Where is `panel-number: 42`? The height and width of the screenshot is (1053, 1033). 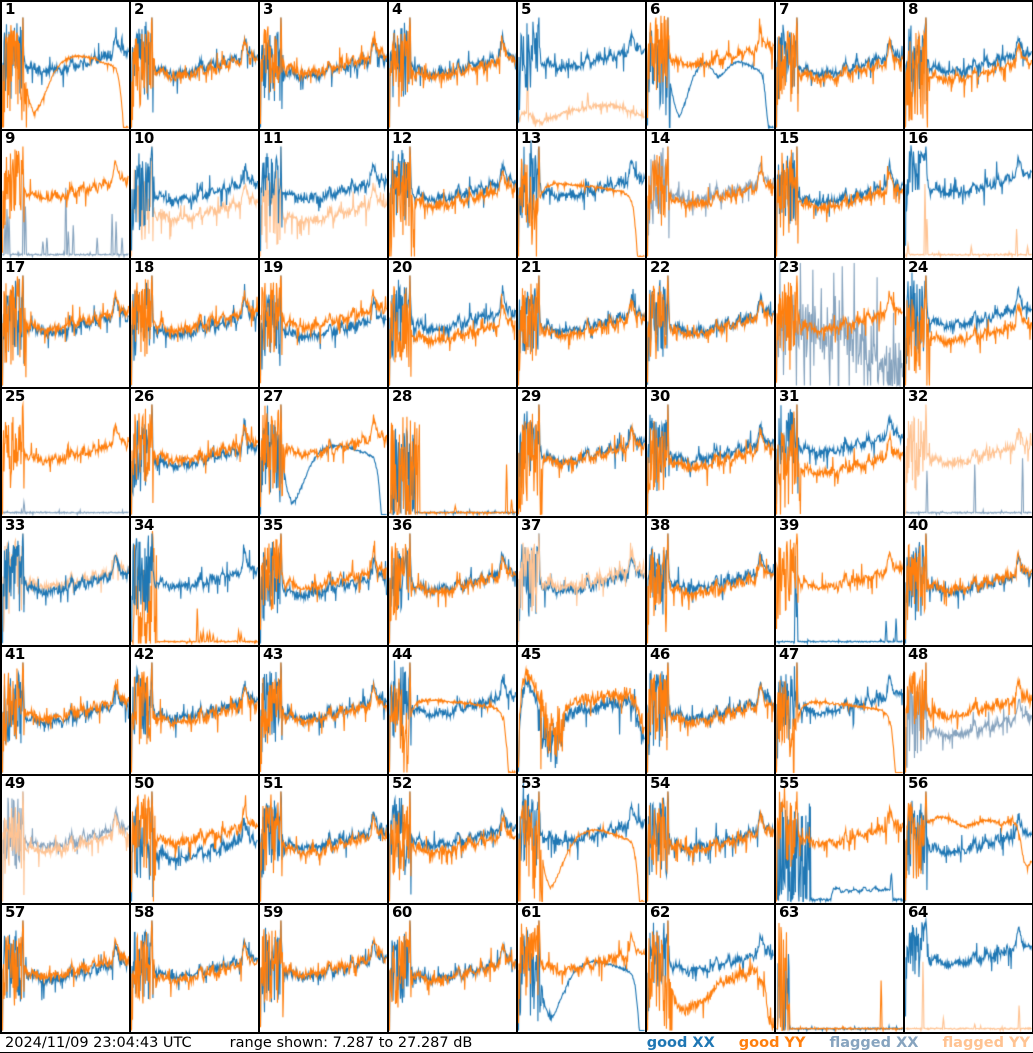
panel-number: 42 is located at coordinates (144, 654).